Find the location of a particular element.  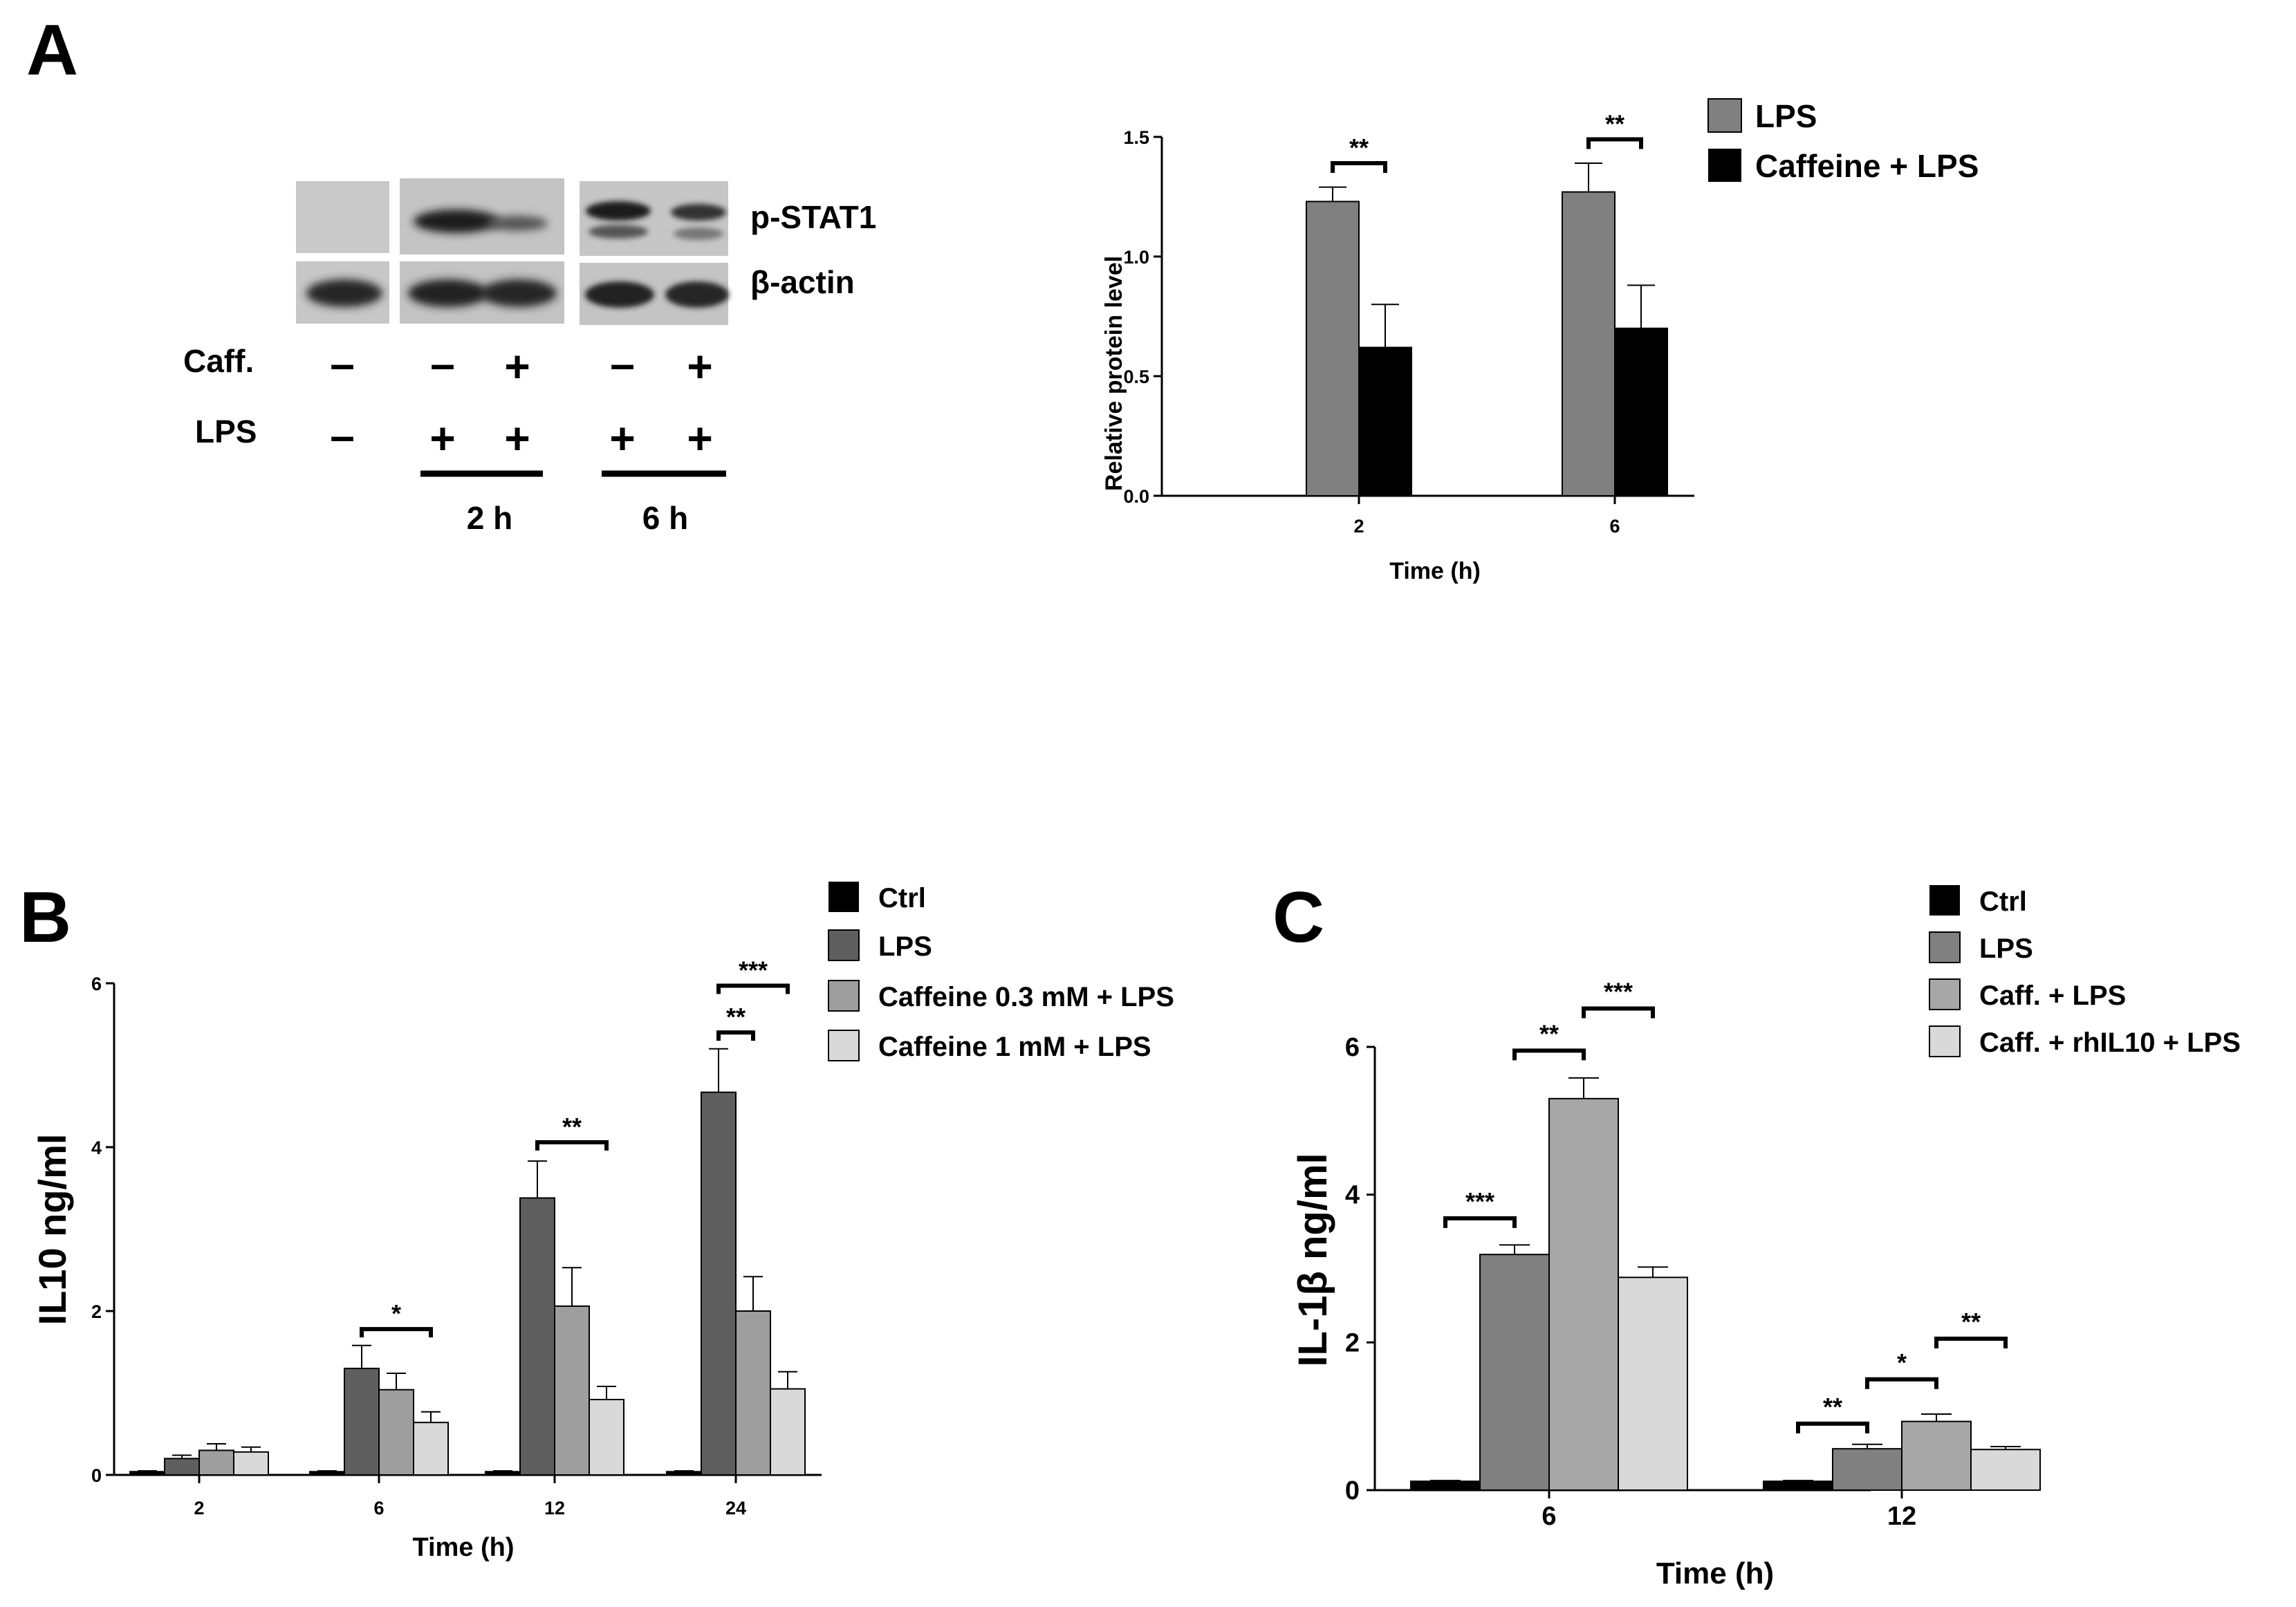

lps-sign: + is located at coordinates (622, 438).